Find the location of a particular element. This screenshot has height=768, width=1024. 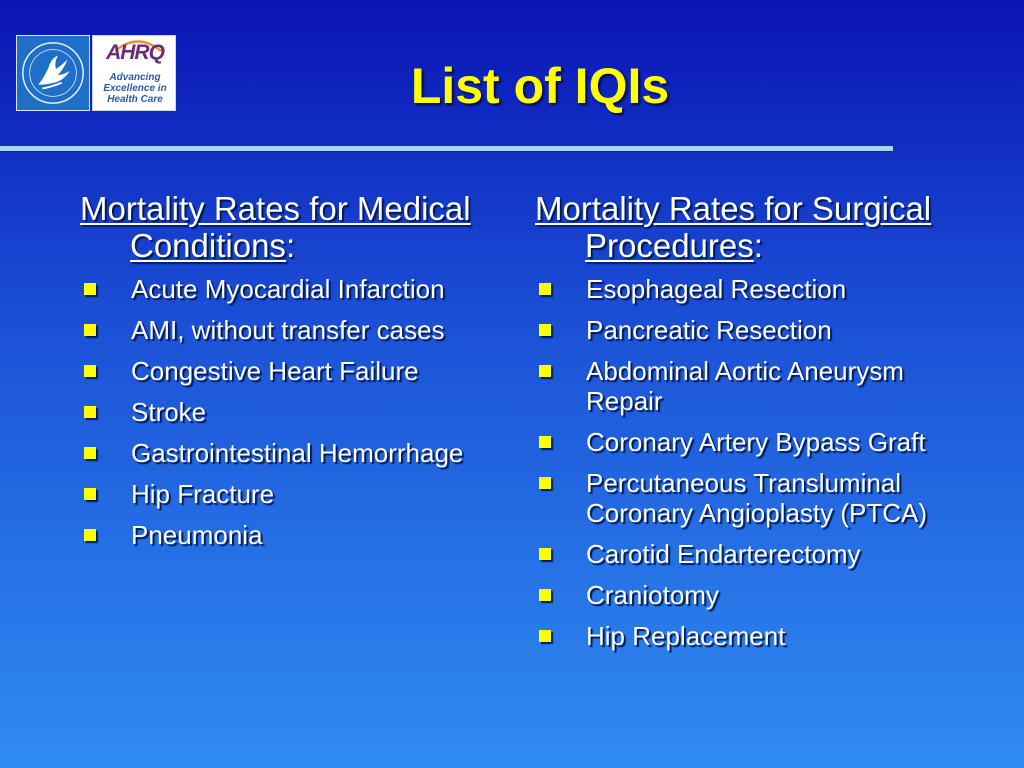

list-item: Carotid Endarterectomy is located at coordinates (740, 554).